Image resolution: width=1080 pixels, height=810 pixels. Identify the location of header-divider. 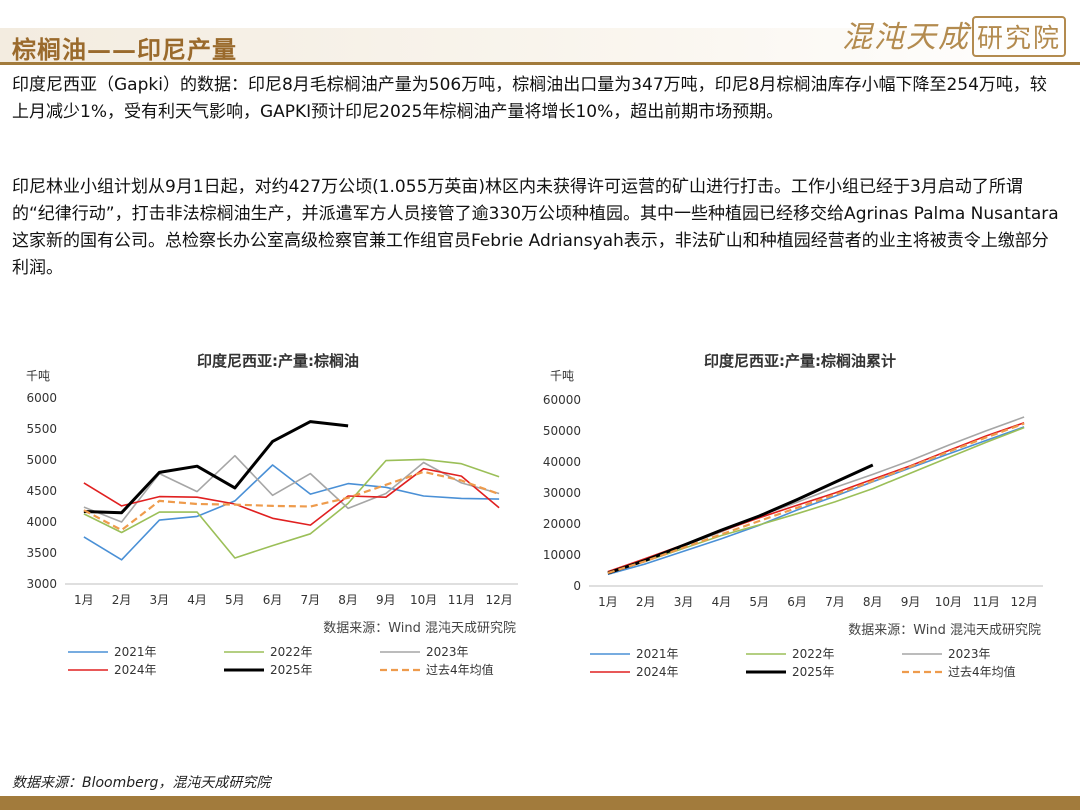
(540, 63).